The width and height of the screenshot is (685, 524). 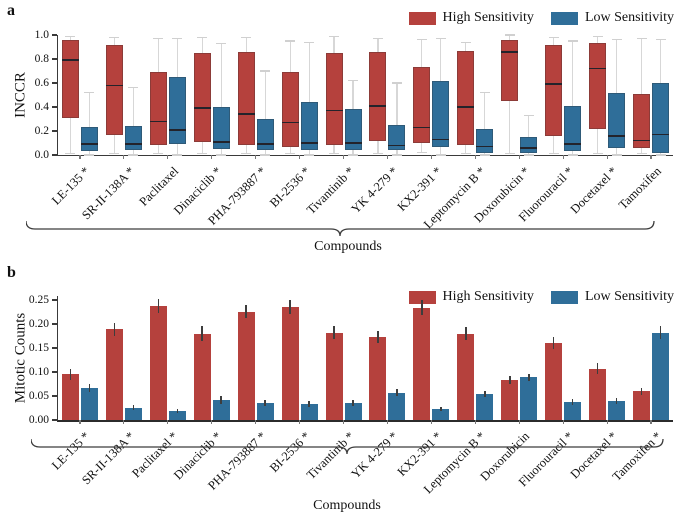 What do you see at coordinates (374, 190) in the screenshot?
I see `x-category-label: YK 4-279 *` at bounding box center [374, 190].